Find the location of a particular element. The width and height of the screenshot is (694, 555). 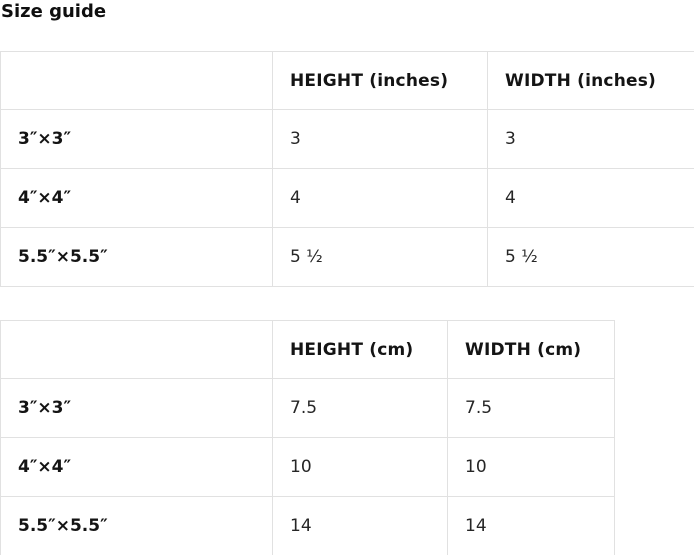

table-row: 5.5″×5.5″ 5 ½ 5 ½ is located at coordinates (347, 257).